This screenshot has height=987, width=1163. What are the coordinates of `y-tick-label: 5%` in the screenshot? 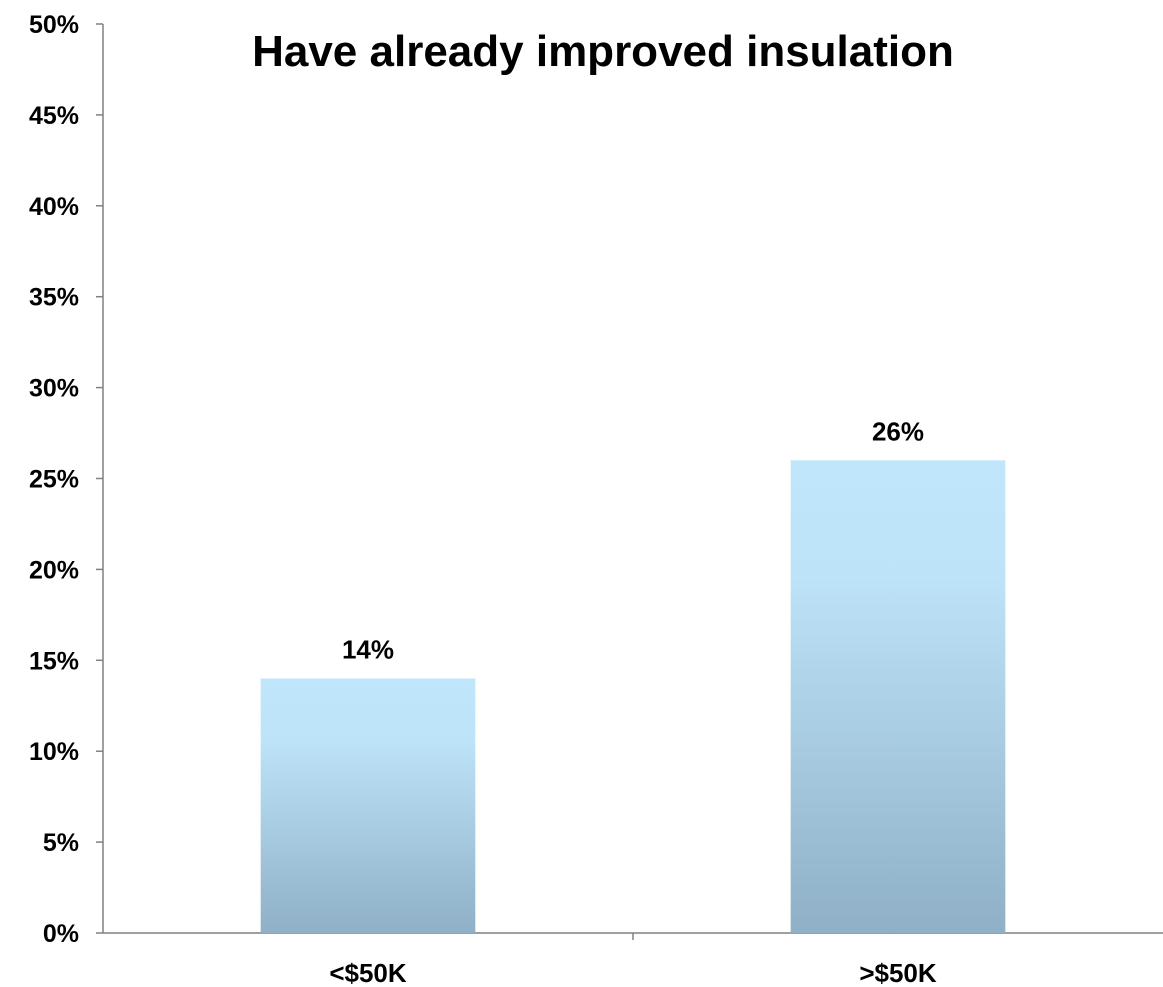 It's located at (61, 843).